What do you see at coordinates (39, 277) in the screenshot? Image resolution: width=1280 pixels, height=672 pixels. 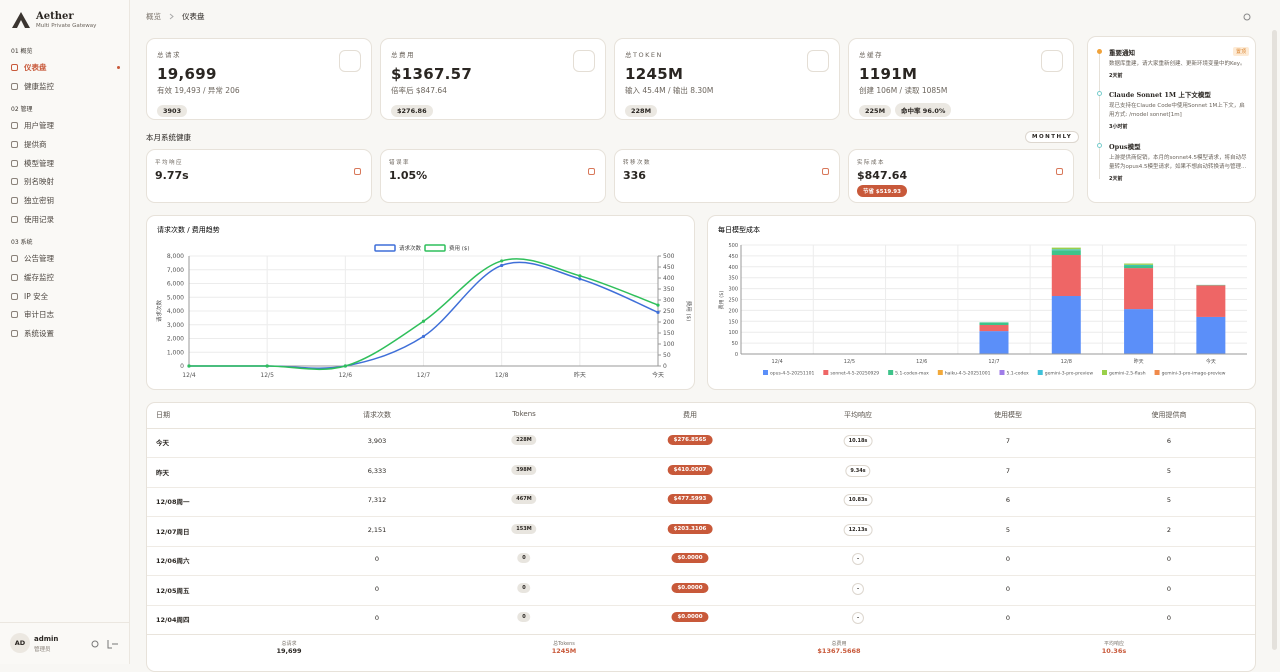 I see `nav-label: 缓存监控` at bounding box center [39, 277].